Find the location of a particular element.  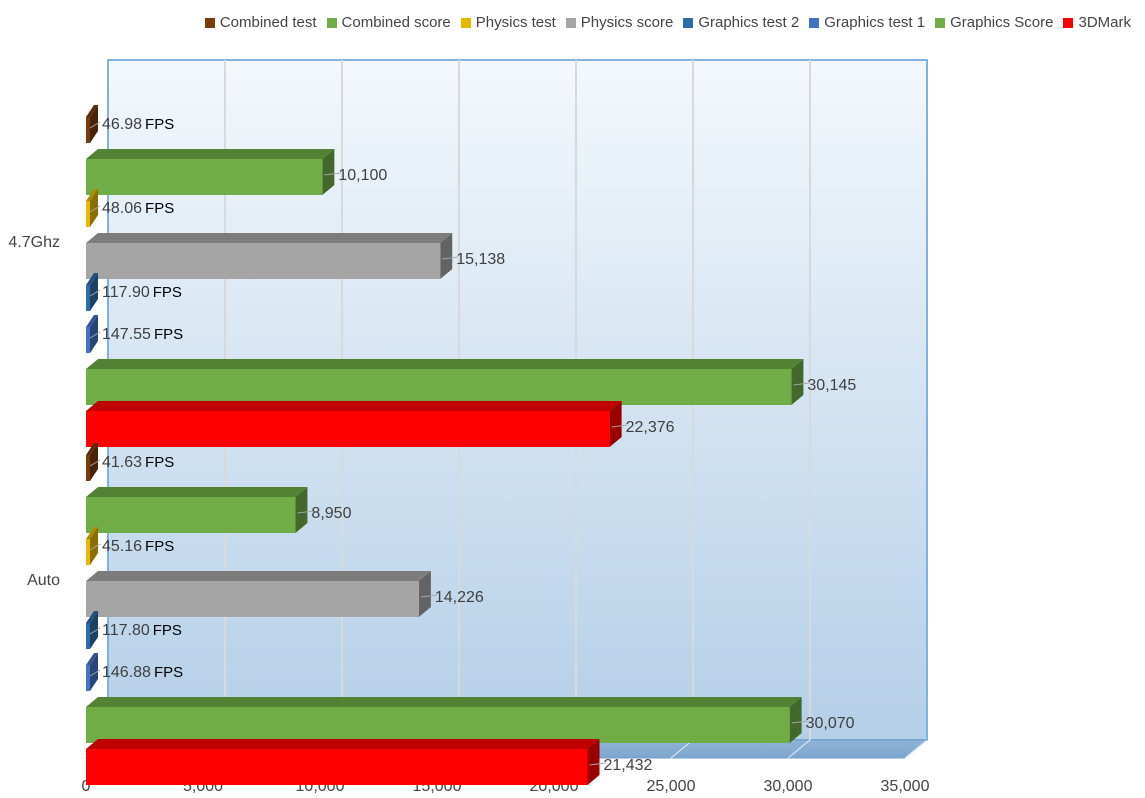

data-label: 15,138 is located at coordinates (480, 259).